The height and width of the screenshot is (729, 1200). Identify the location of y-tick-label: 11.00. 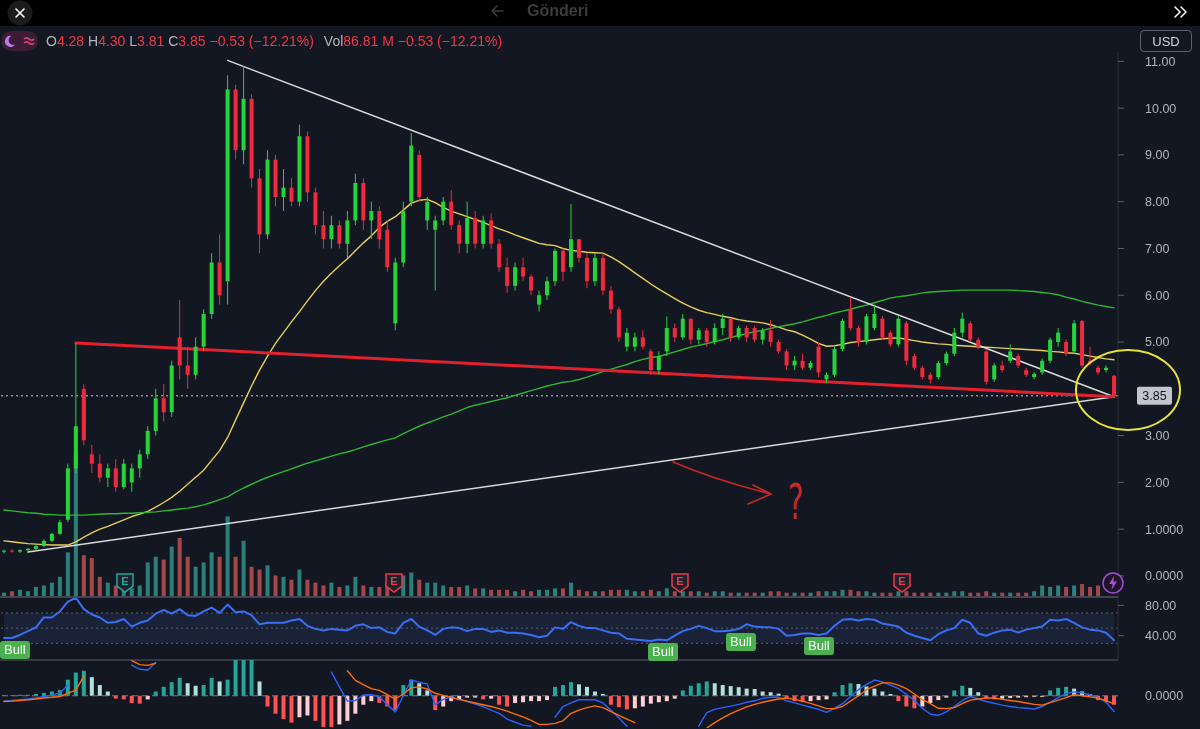
(1160, 61).